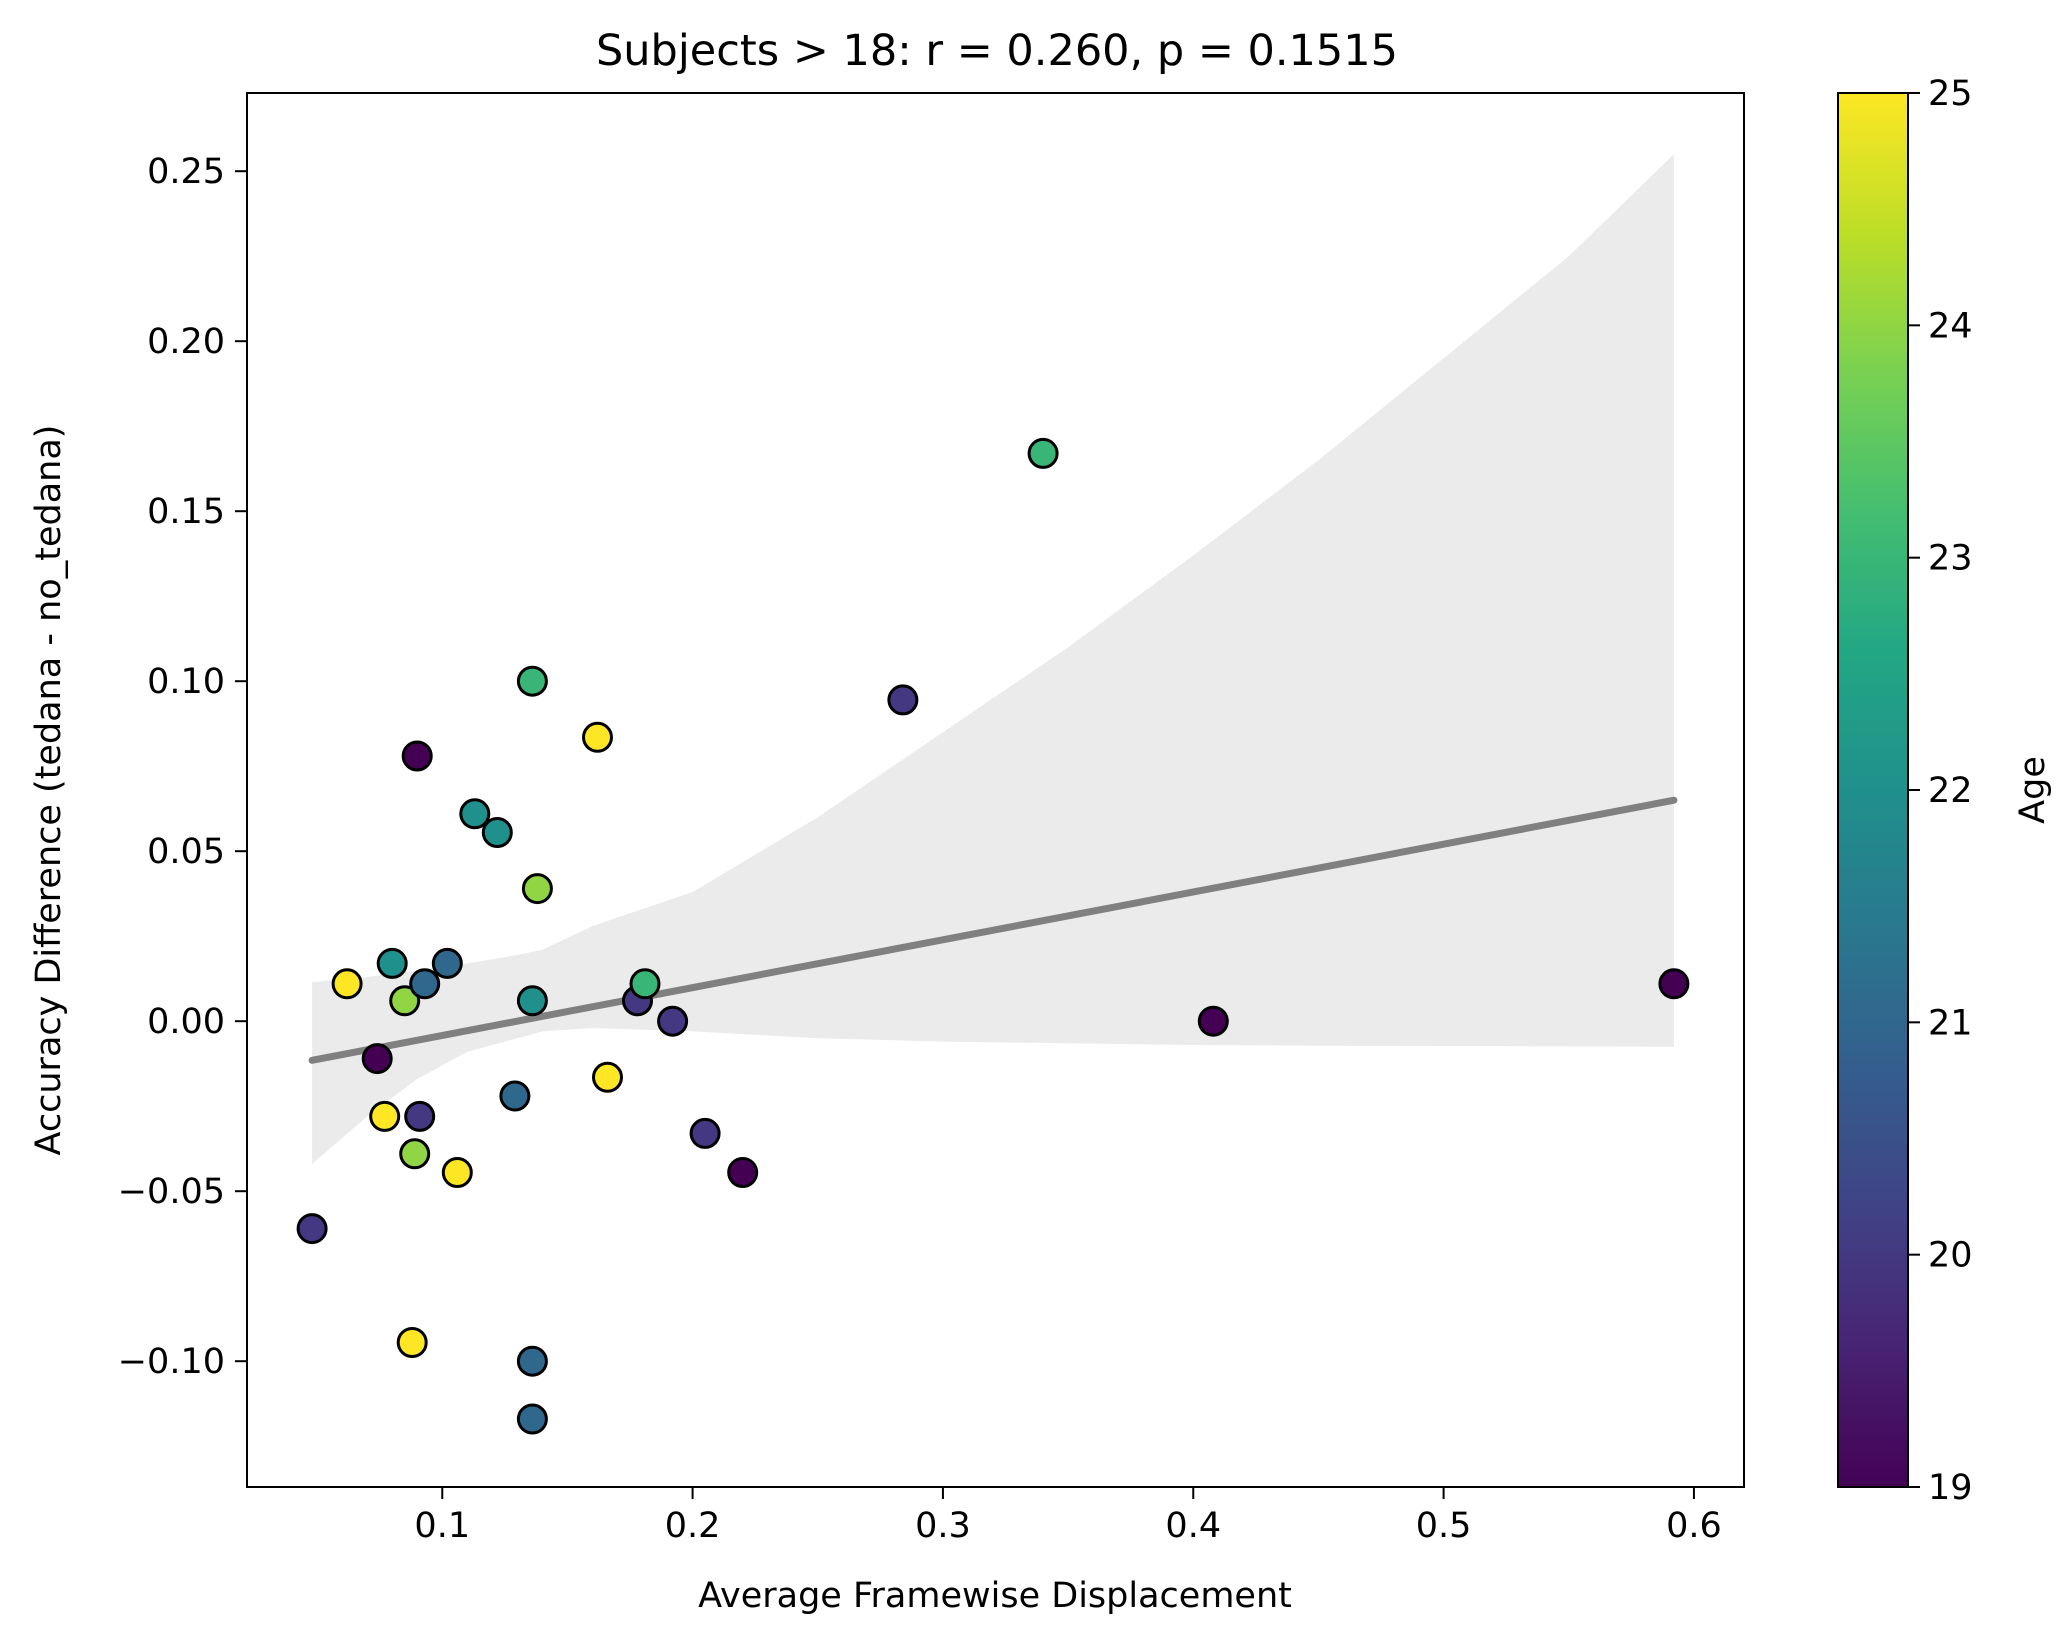 The image size is (2067, 1638). What do you see at coordinates (49, 790) in the screenshot?
I see `y-axis-title: Accuracy Difference (tedana - no_tedana)` at bounding box center [49, 790].